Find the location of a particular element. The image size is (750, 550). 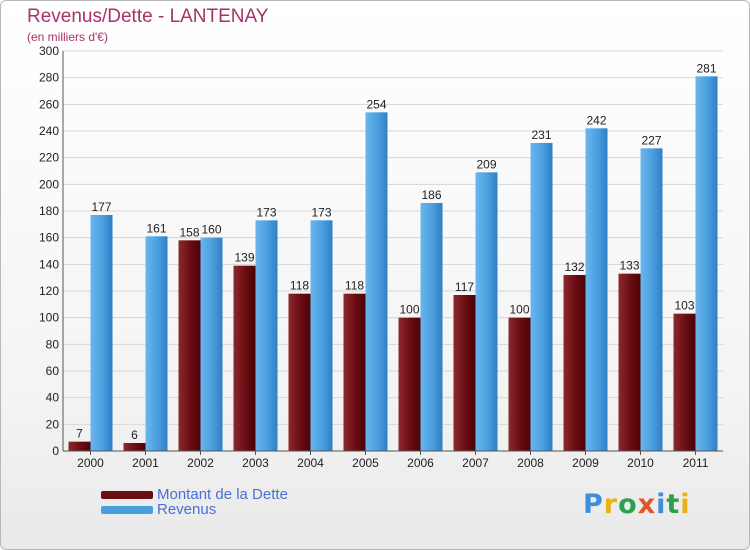

revenus-value-label: 281 is located at coordinates (706, 68).